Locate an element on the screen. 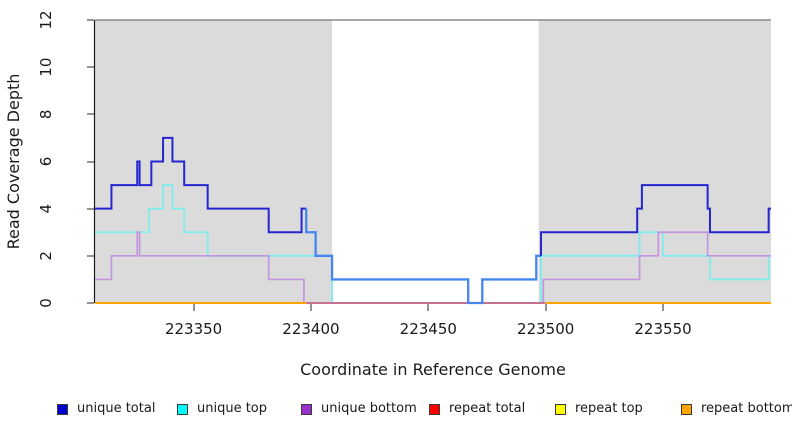  legend-item-unique-total: unique total is located at coordinates (106, 409).